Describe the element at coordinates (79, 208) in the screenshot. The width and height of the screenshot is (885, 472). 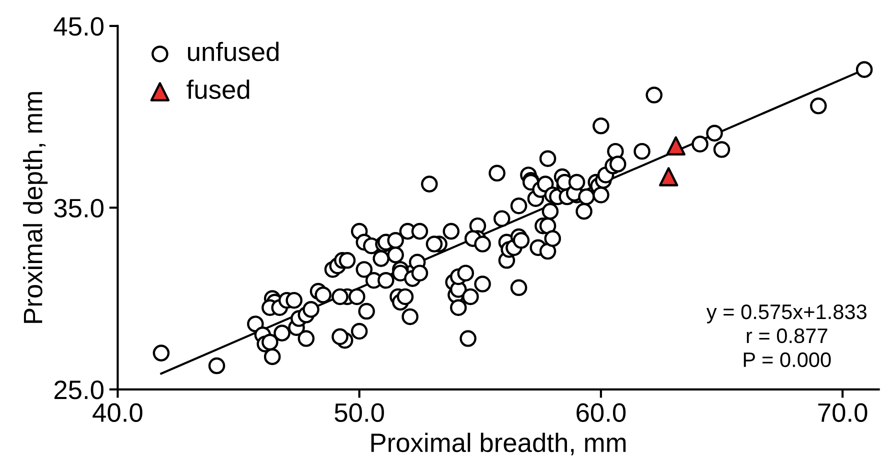
I see `y-tick-label: 35.0` at that location.